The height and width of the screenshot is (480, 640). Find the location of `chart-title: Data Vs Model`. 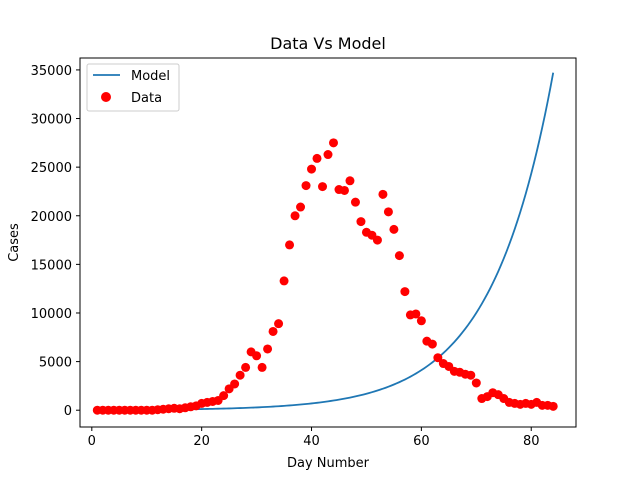

chart-title: Data Vs Model is located at coordinates (328, 43).